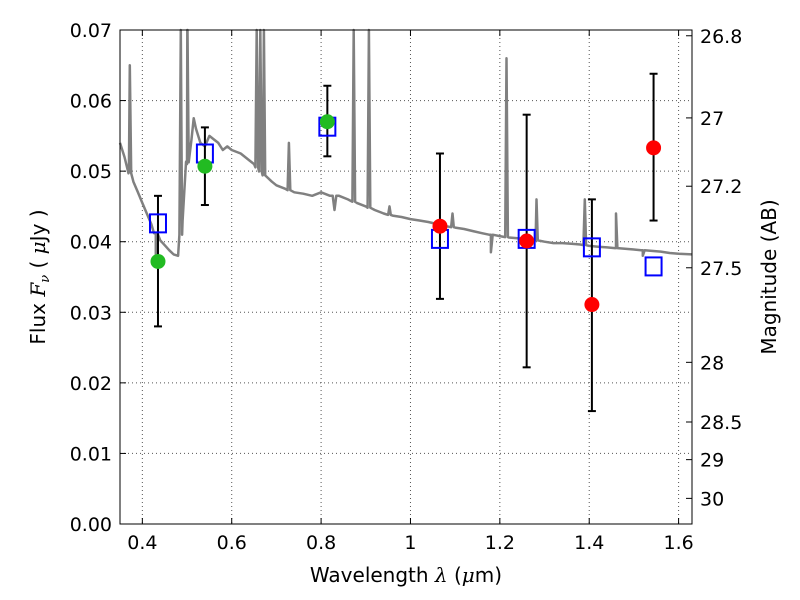  What do you see at coordinates (721, 423) in the screenshot?
I see `y2-tick-label: 28.5` at bounding box center [721, 423].